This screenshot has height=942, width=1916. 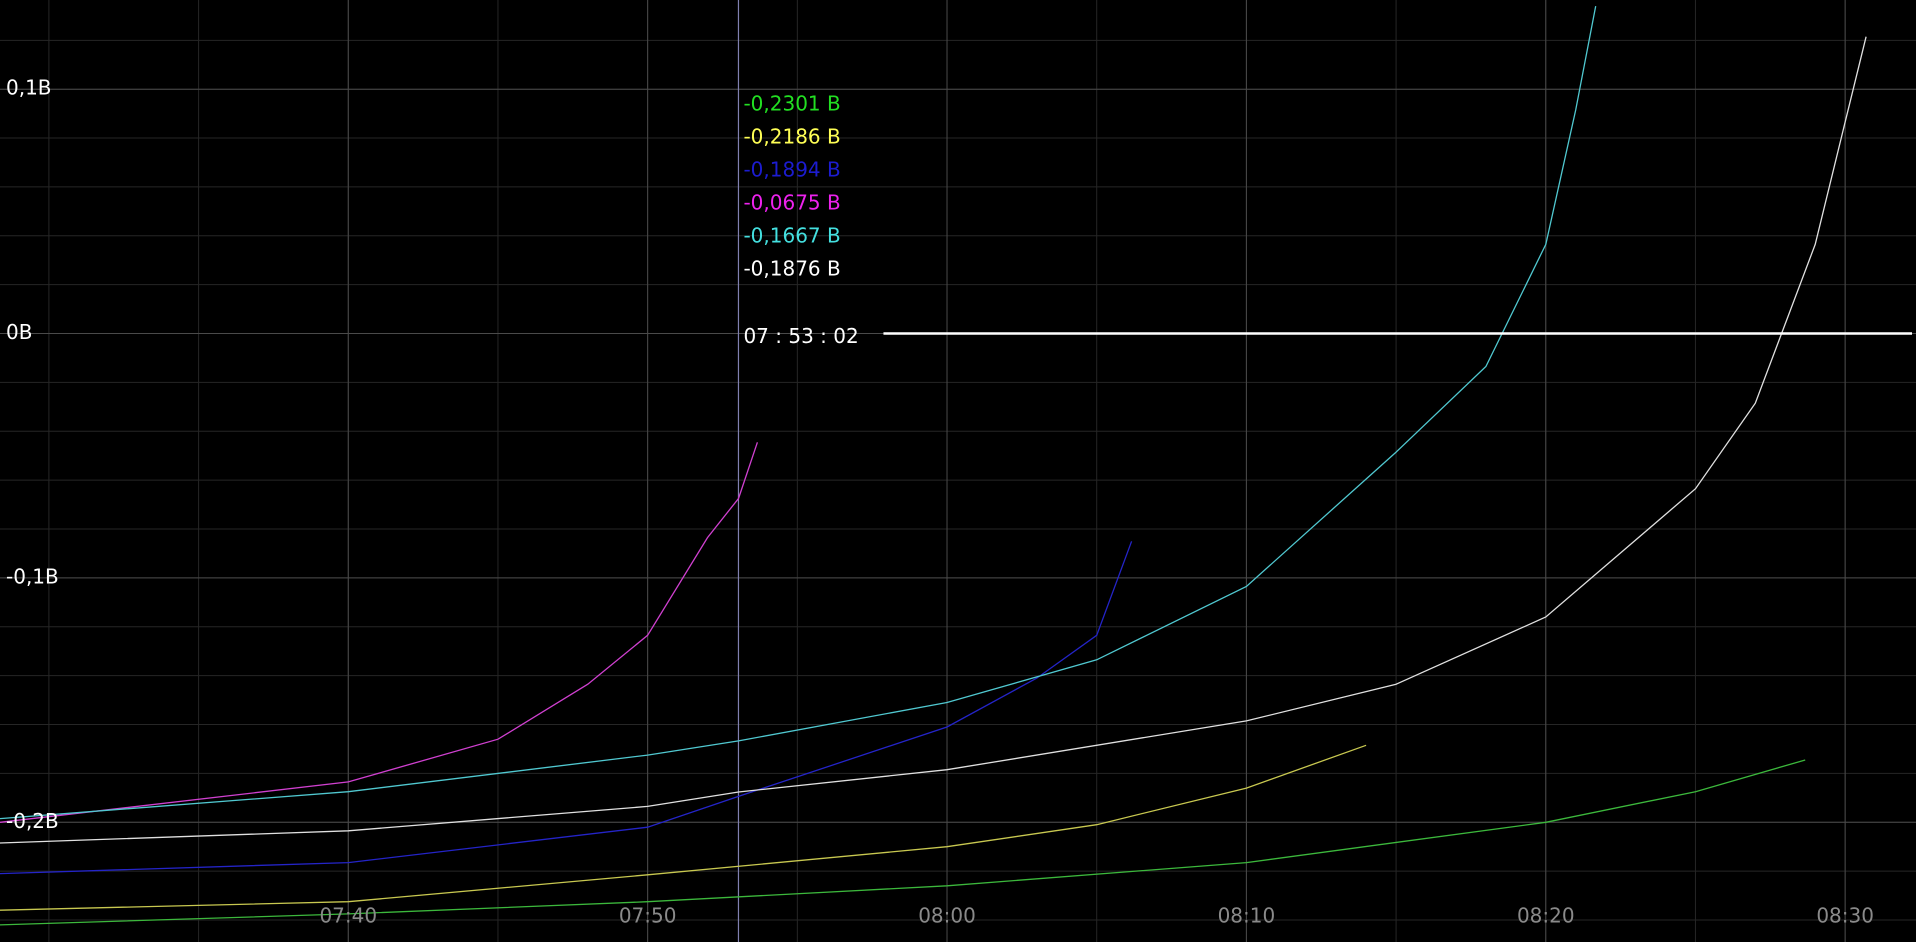 What do you see at coordinates (791, 137) in the screenshot?
I see `cursor-readout: -0,2186 B` at bounding box center [791, 137].